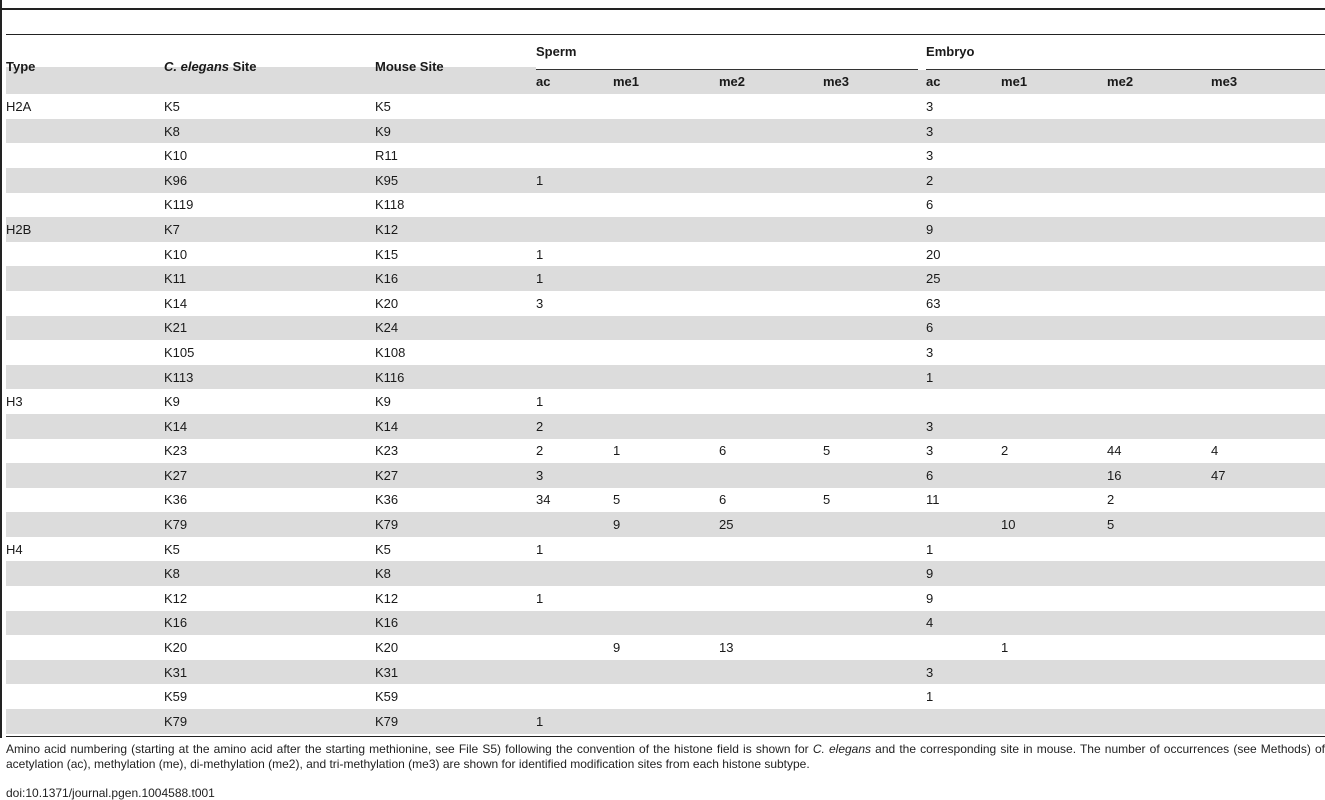 This screenshot has height=800, width=1325. I want to click on table-cell: K12, so click(387, 598).